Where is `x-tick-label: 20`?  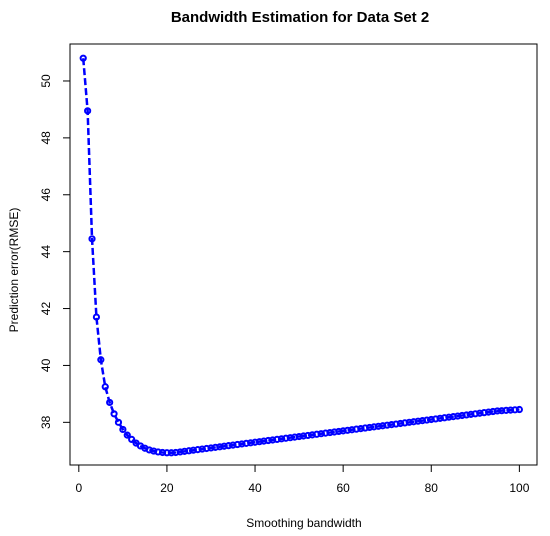
x-tick-label: 20 is located at coordinates (167, 488).